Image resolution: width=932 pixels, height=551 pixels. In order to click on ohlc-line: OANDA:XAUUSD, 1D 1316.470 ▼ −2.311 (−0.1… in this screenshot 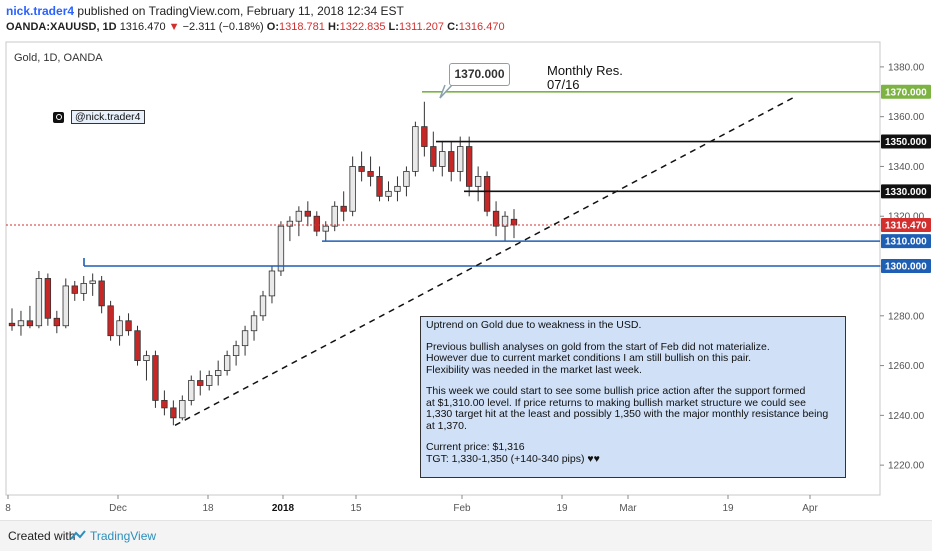, I will do `click(255, 27)`.